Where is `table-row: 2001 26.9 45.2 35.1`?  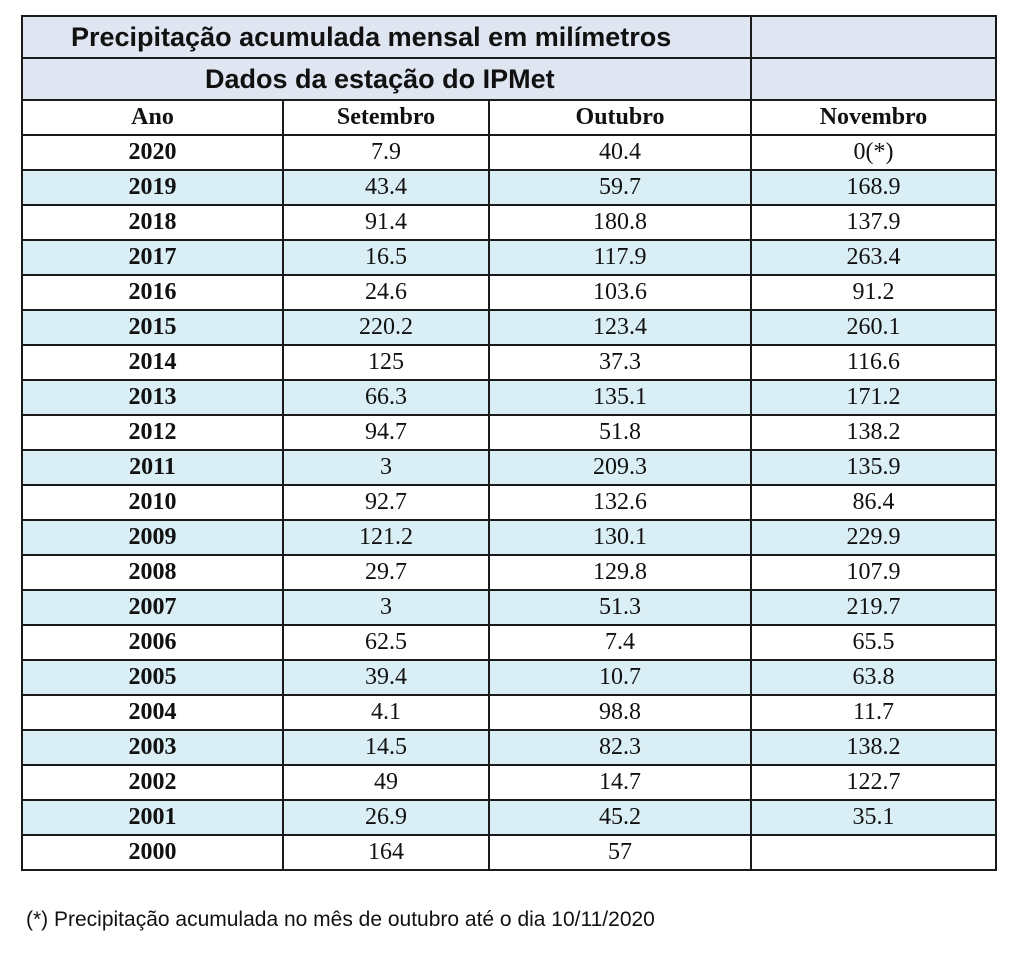 table-row: 2001 26.9 45.2 35.1 is located at coordinates (509, 817).